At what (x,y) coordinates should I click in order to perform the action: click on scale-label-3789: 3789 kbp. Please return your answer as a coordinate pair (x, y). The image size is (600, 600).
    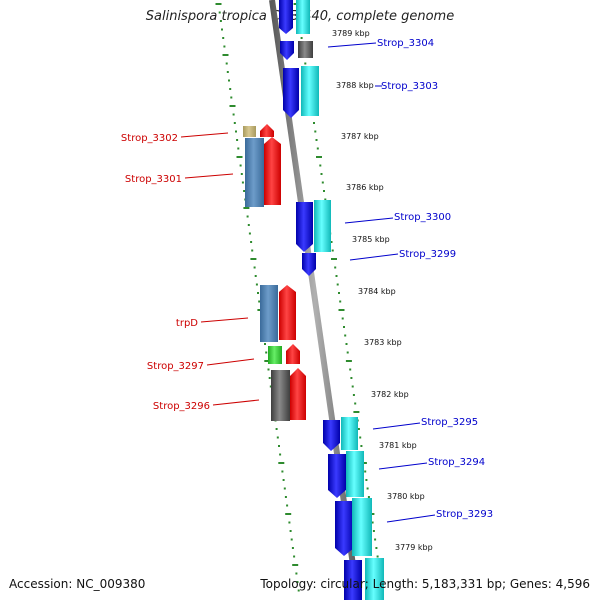
    Looking at the image, I should click on (351, 33).